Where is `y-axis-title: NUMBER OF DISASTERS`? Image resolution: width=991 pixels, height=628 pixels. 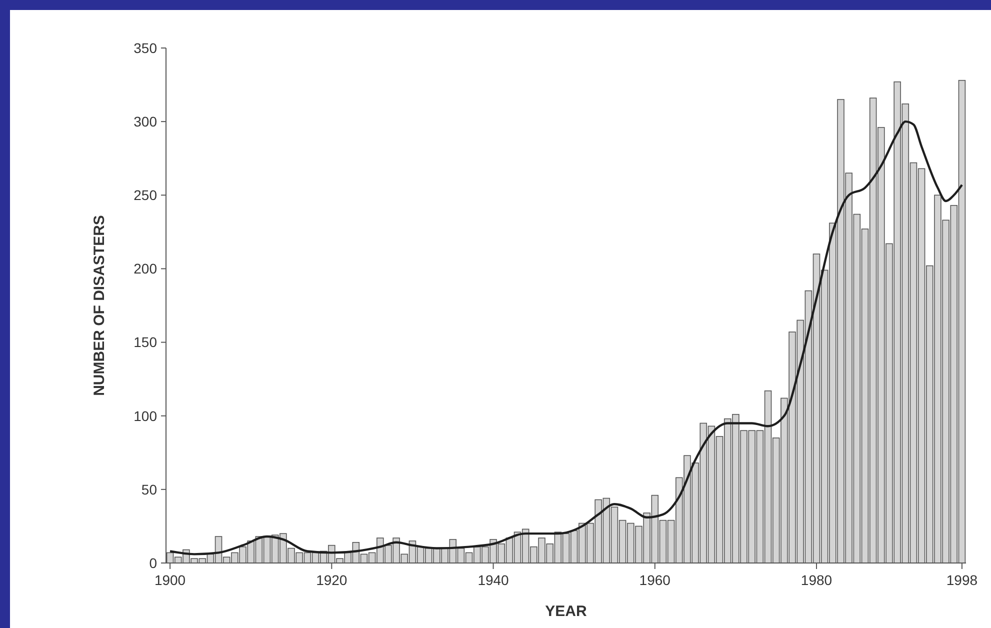 y-axis-title: NUMBER OF DISASTERS is located at coordinates (99, 305).